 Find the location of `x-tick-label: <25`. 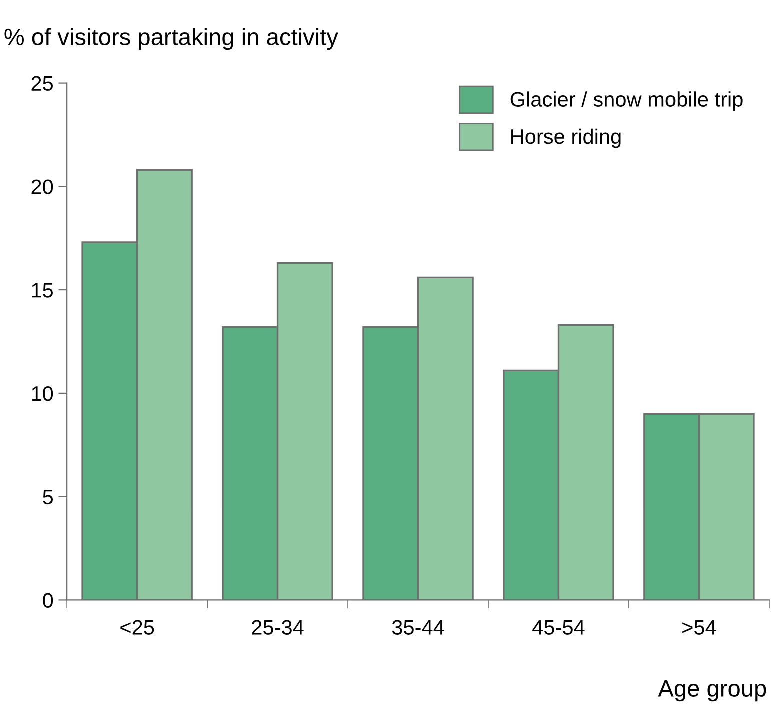

x-tick-label: <25 is located at coordinates (137, 627).